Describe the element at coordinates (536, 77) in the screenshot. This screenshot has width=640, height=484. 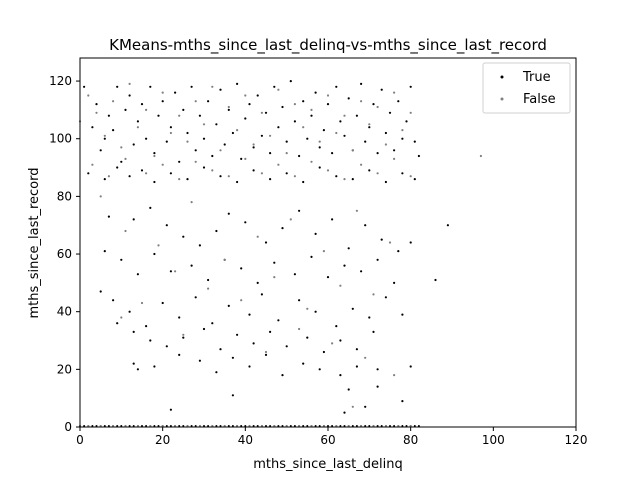
I see `legend-label-true: True` at that location.